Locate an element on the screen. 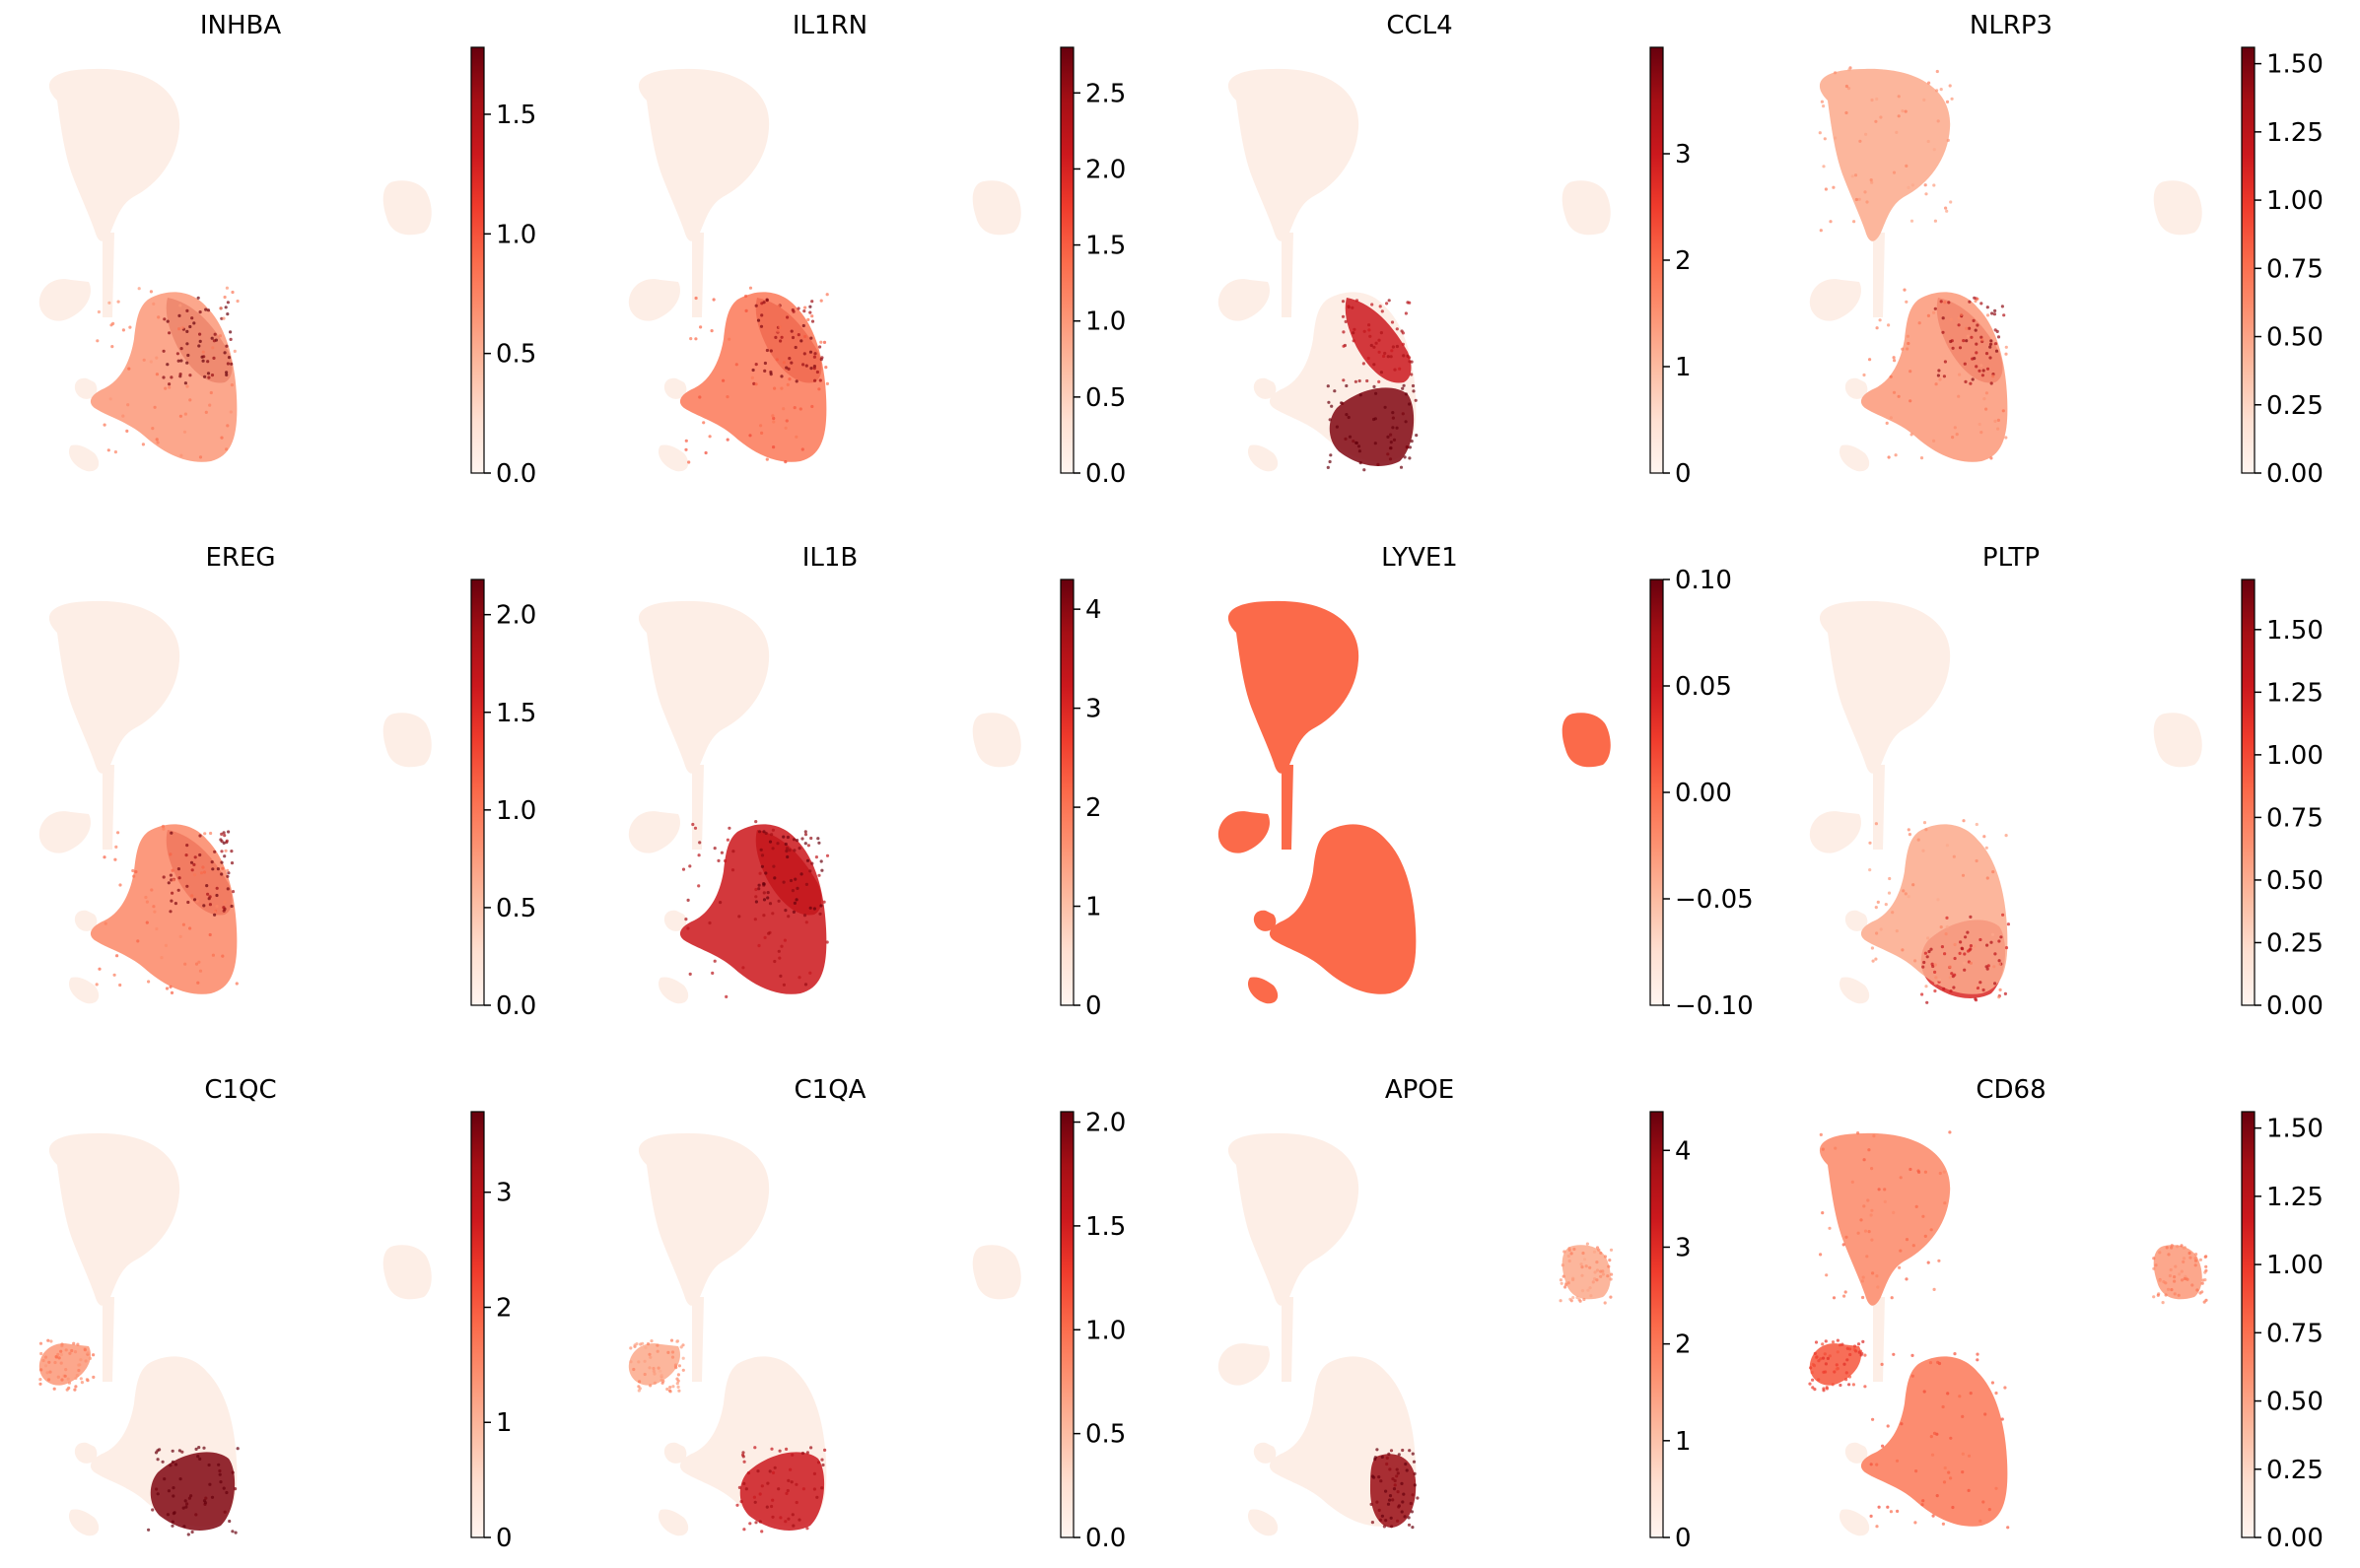 This screenshot has height=1568, width=2360. cluster-small-bottom is located at coordinates (673, 990).